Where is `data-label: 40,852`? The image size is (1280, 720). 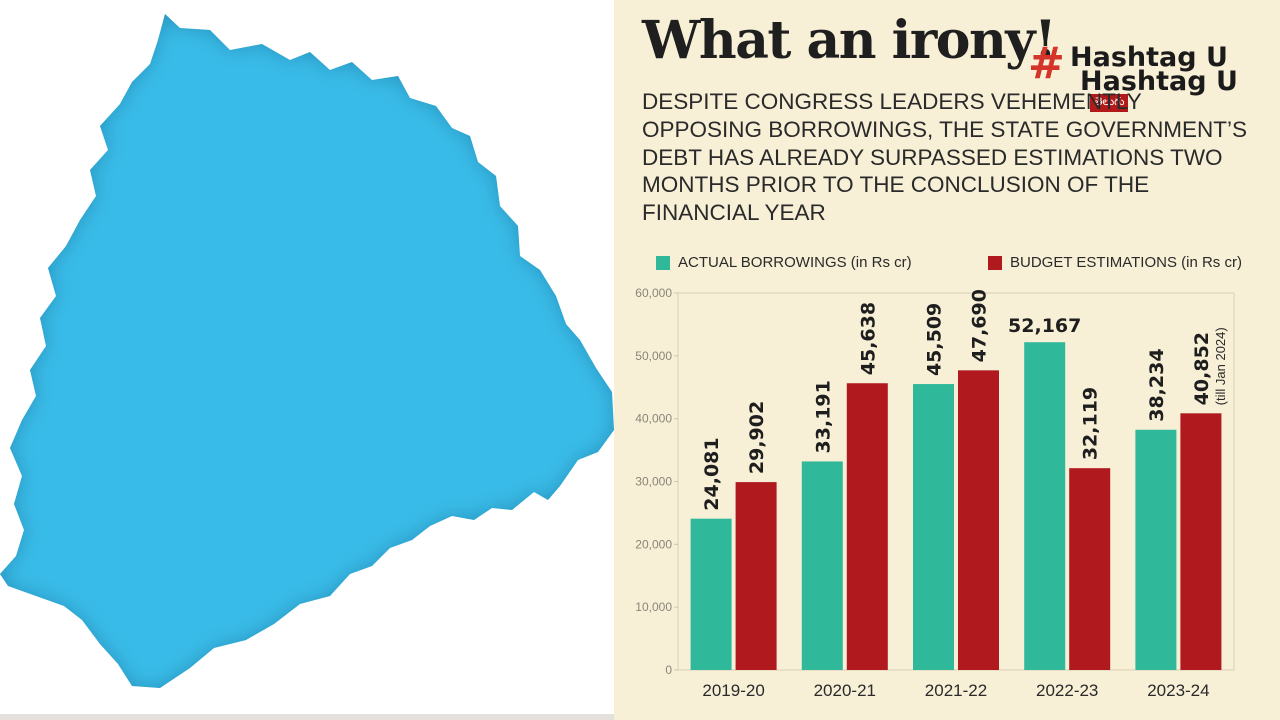
data-label: 40,852 is located at coordinates (1202, 368).